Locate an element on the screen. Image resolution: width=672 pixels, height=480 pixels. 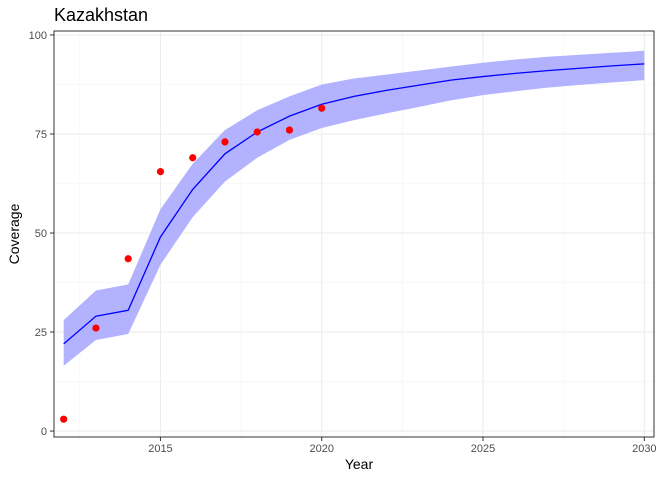
y-axis-ticks: 0 25 50 75 100 is located at coordinates (41, 234).